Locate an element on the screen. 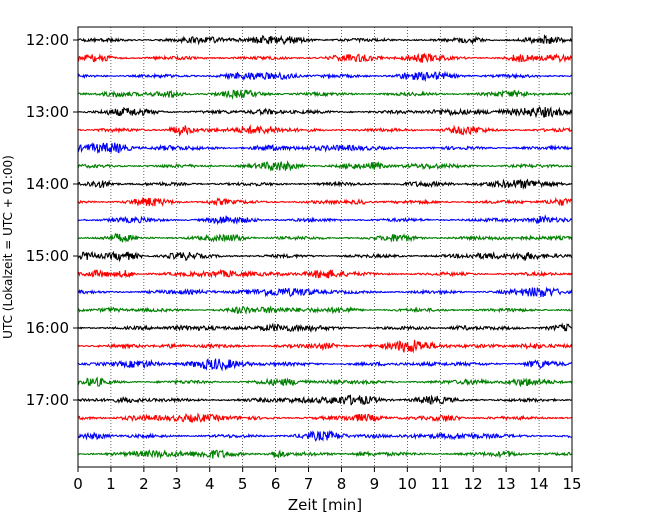 The width and height of the screenshot is (650, 520). x-tick-label-12: 12 is located at coordinates (473, 484).